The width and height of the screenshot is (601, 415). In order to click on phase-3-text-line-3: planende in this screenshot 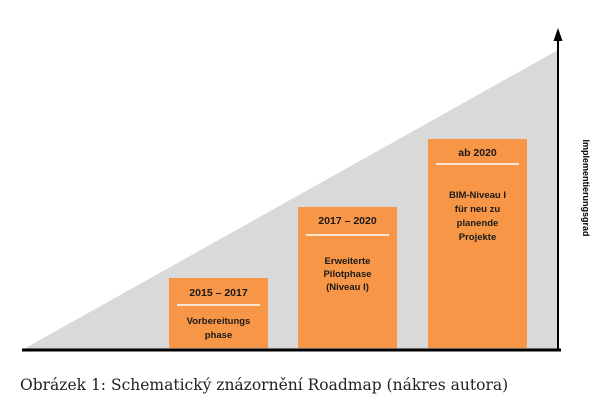, I will do `click(478, 223)`.